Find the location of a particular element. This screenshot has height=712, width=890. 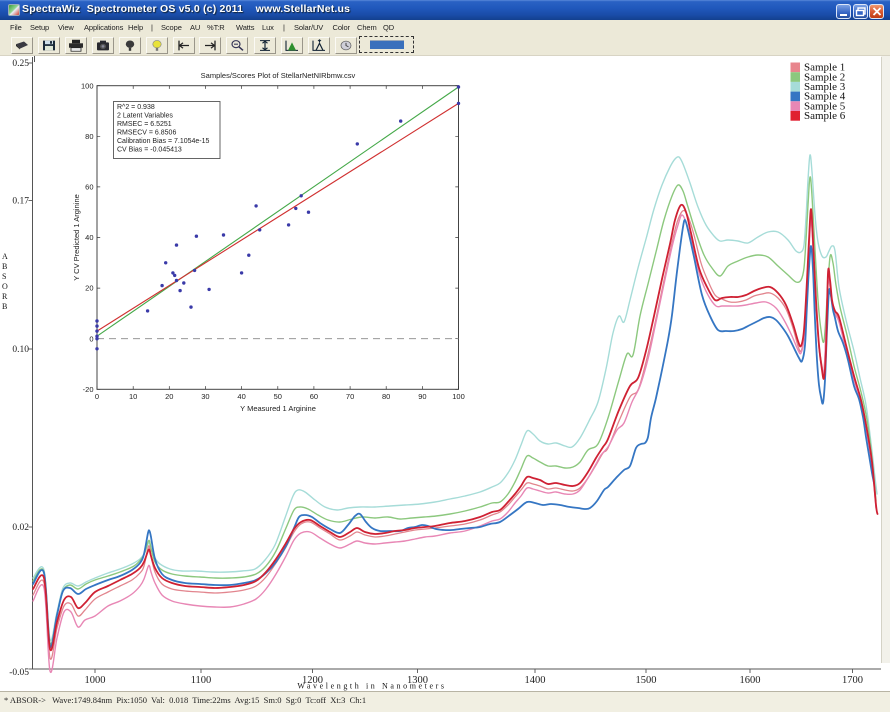

svg-text: Sample 4 is located at coordinates (825, 97).